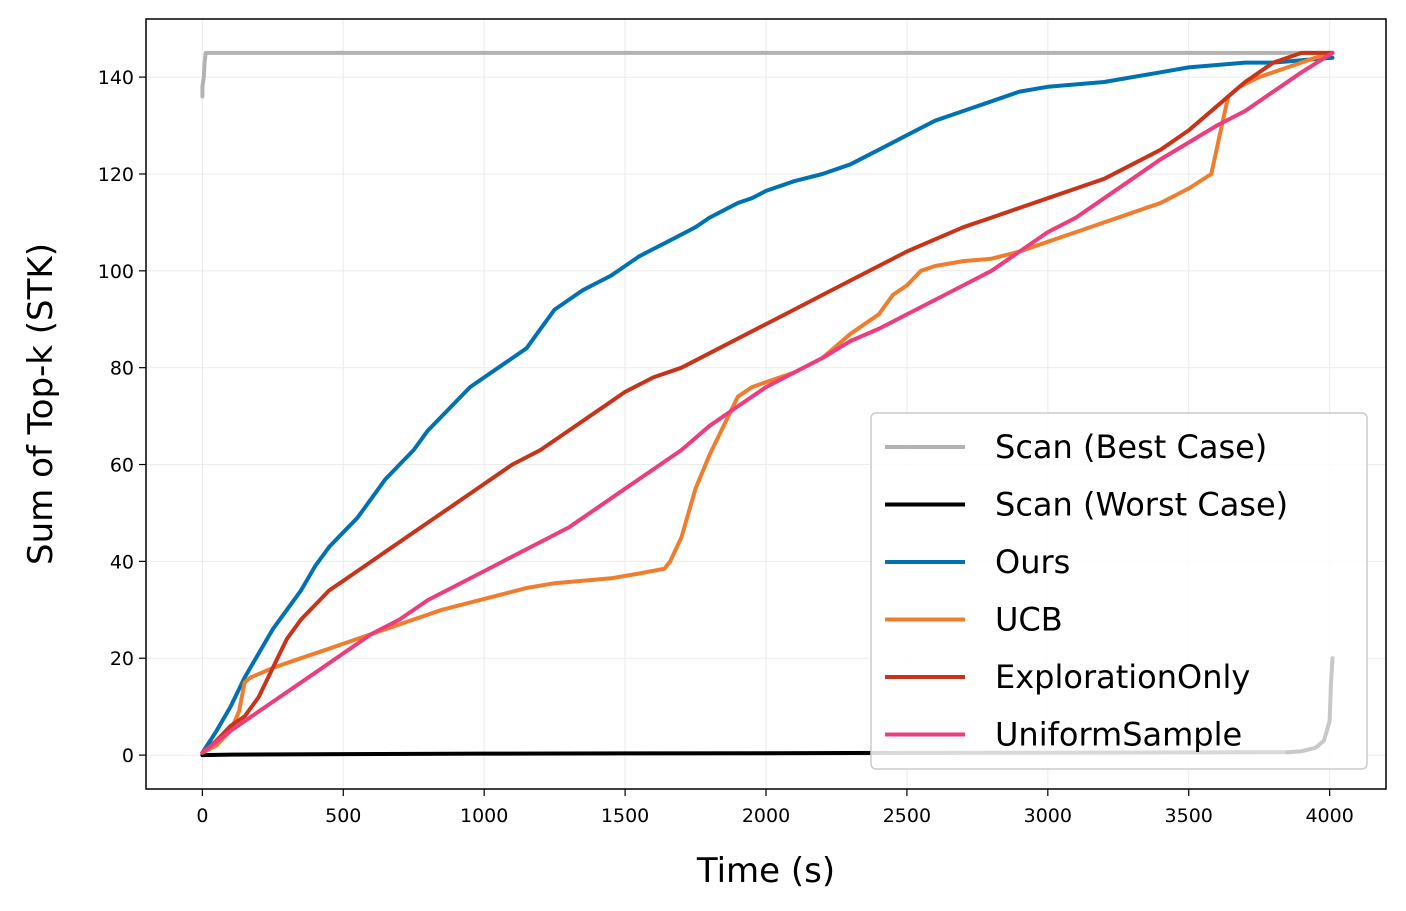  I want to click on y-tick-label: 140, so click(116, 78).